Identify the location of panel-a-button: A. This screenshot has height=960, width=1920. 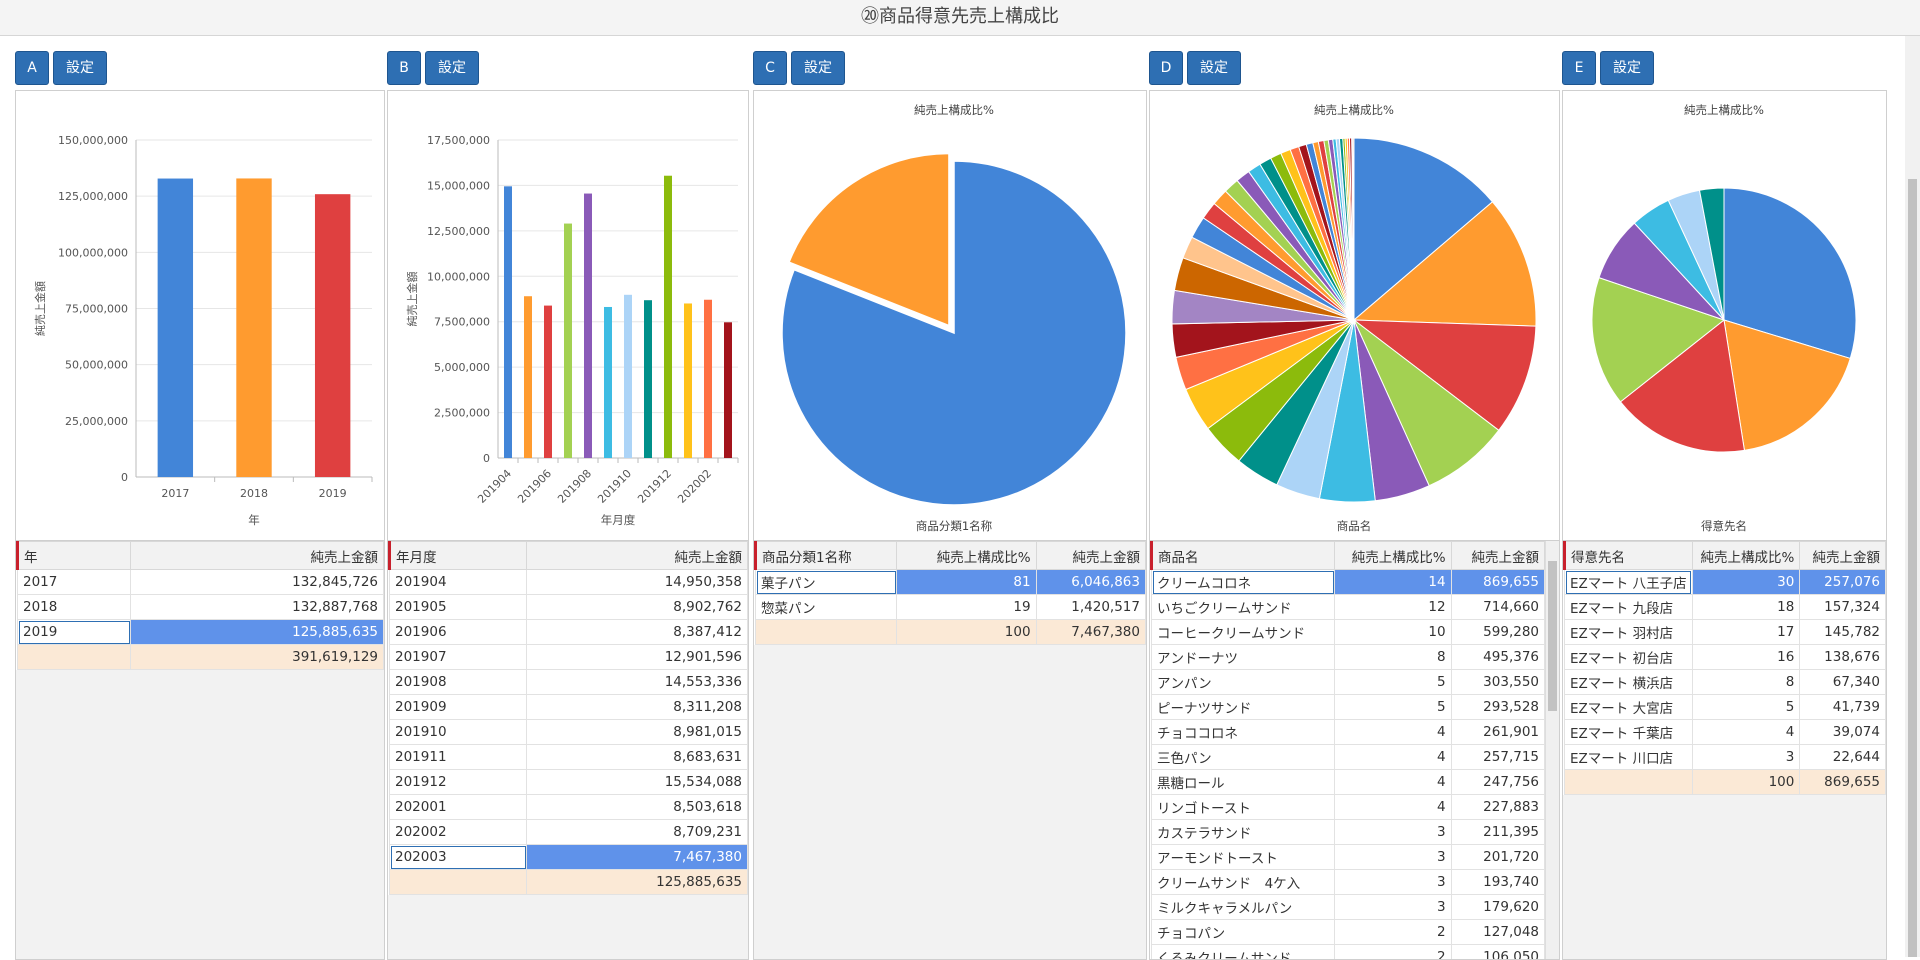
(32, 68).